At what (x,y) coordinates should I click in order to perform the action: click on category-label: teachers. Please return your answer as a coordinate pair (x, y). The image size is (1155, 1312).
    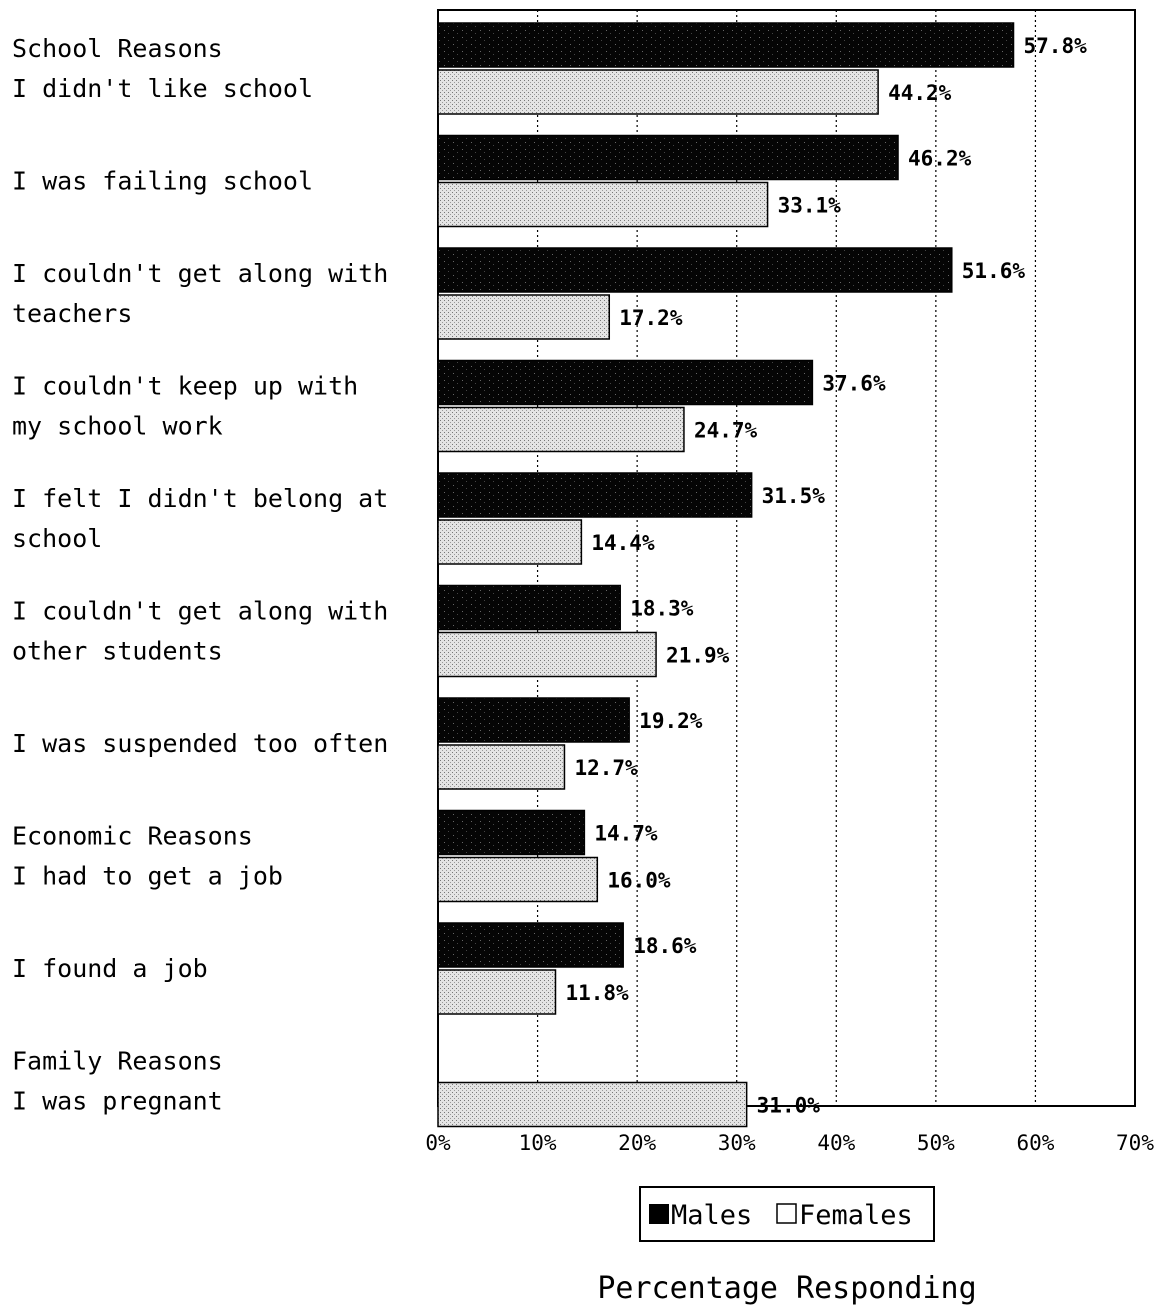
    Looking at the image, I should click on (72, 313).